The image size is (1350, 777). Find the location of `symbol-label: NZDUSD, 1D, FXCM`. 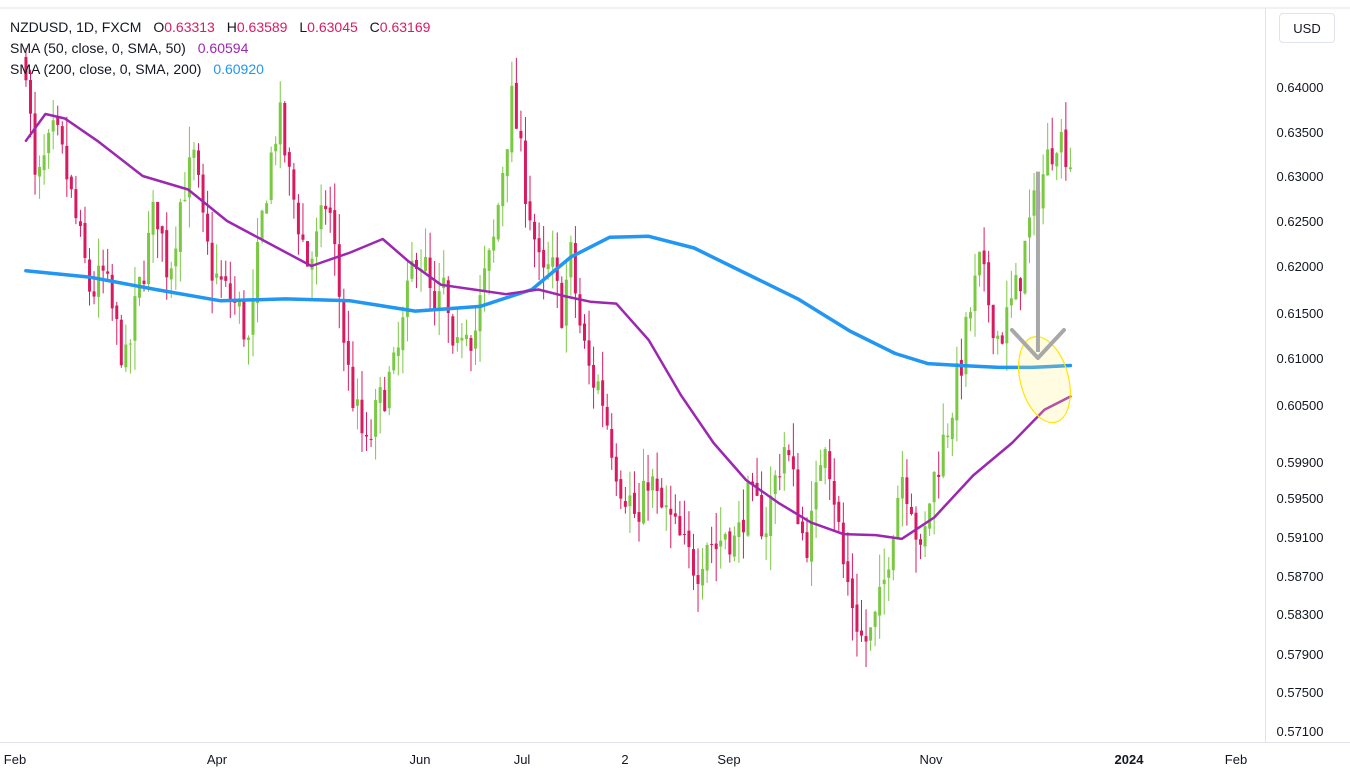

symbol-label: NZDUSD, 1D, FXCM is located at coordinates (76, 27).